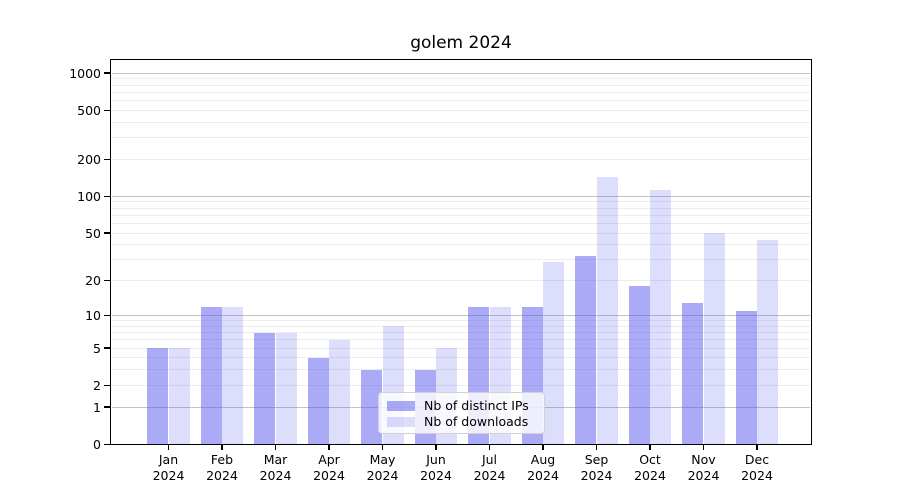  Describe the element at coordinates (168, 468) in the screenshot. I see `x-tick-label: Jan 2024` at that location.